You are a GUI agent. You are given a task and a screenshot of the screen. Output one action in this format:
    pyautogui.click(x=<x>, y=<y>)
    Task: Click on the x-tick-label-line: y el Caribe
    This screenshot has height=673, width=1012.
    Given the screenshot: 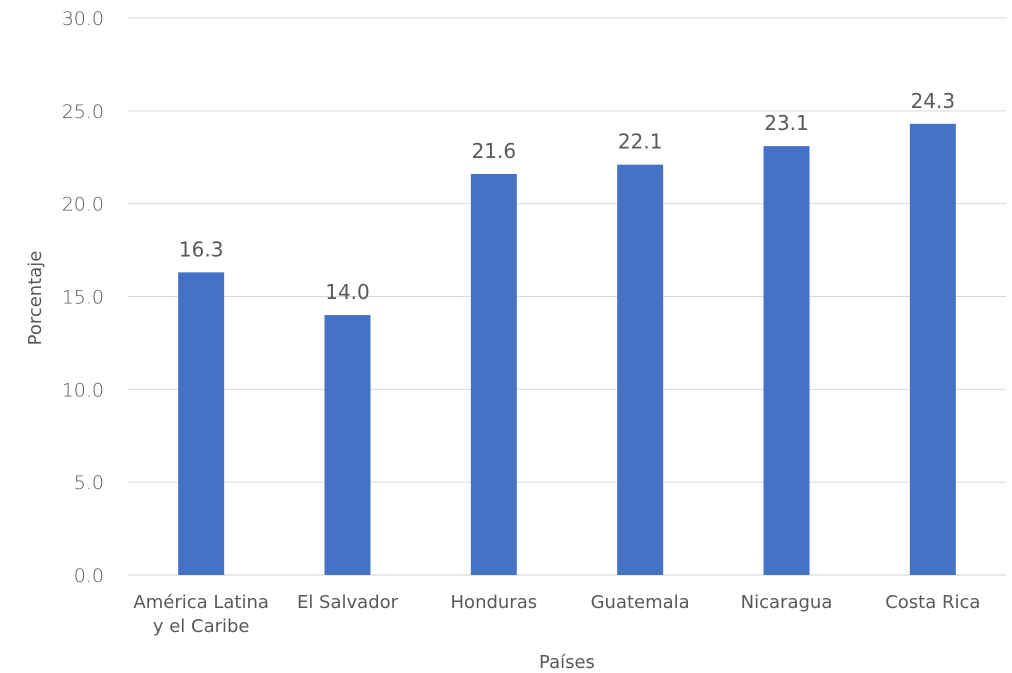 What is the action you would take?
    pyautogui.click(x=201, y=626)
    